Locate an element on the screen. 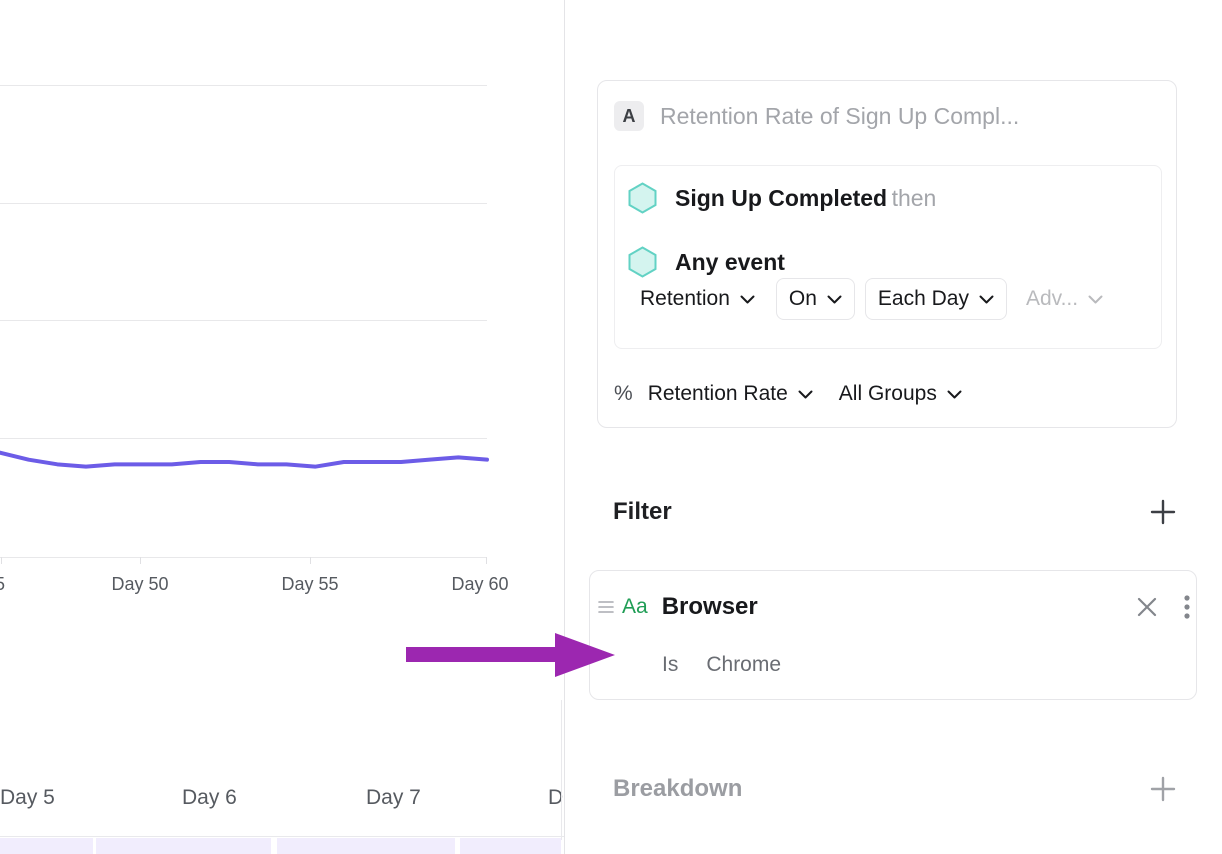  drag-handle-icon is located at coordinates (606, 607).